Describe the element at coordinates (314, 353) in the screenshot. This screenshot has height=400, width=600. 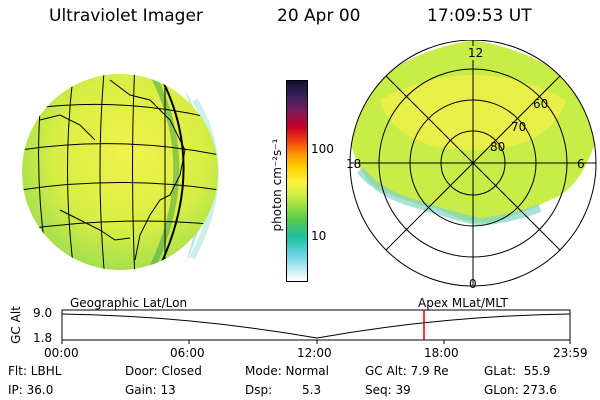
I see `x-tick-1200: 12:00` at that location.